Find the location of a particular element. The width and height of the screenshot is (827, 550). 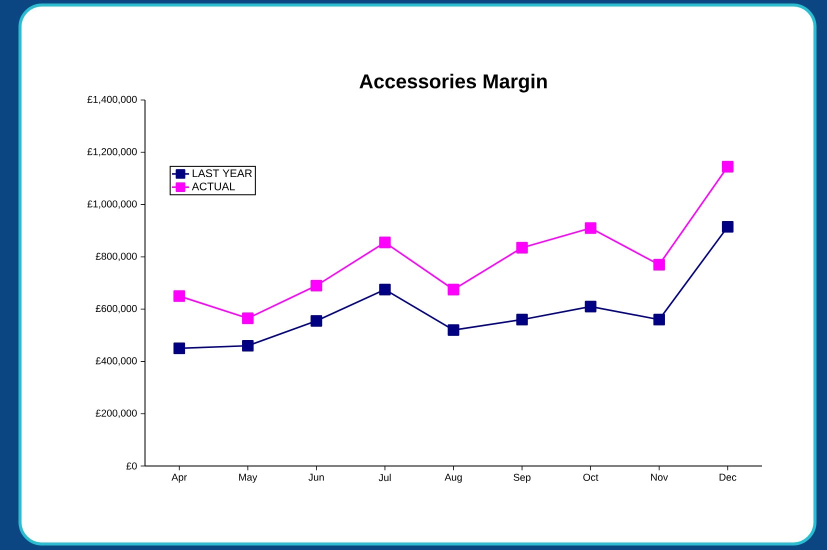

legend-label: LAST YEAR is located at coordinates (222, 173).